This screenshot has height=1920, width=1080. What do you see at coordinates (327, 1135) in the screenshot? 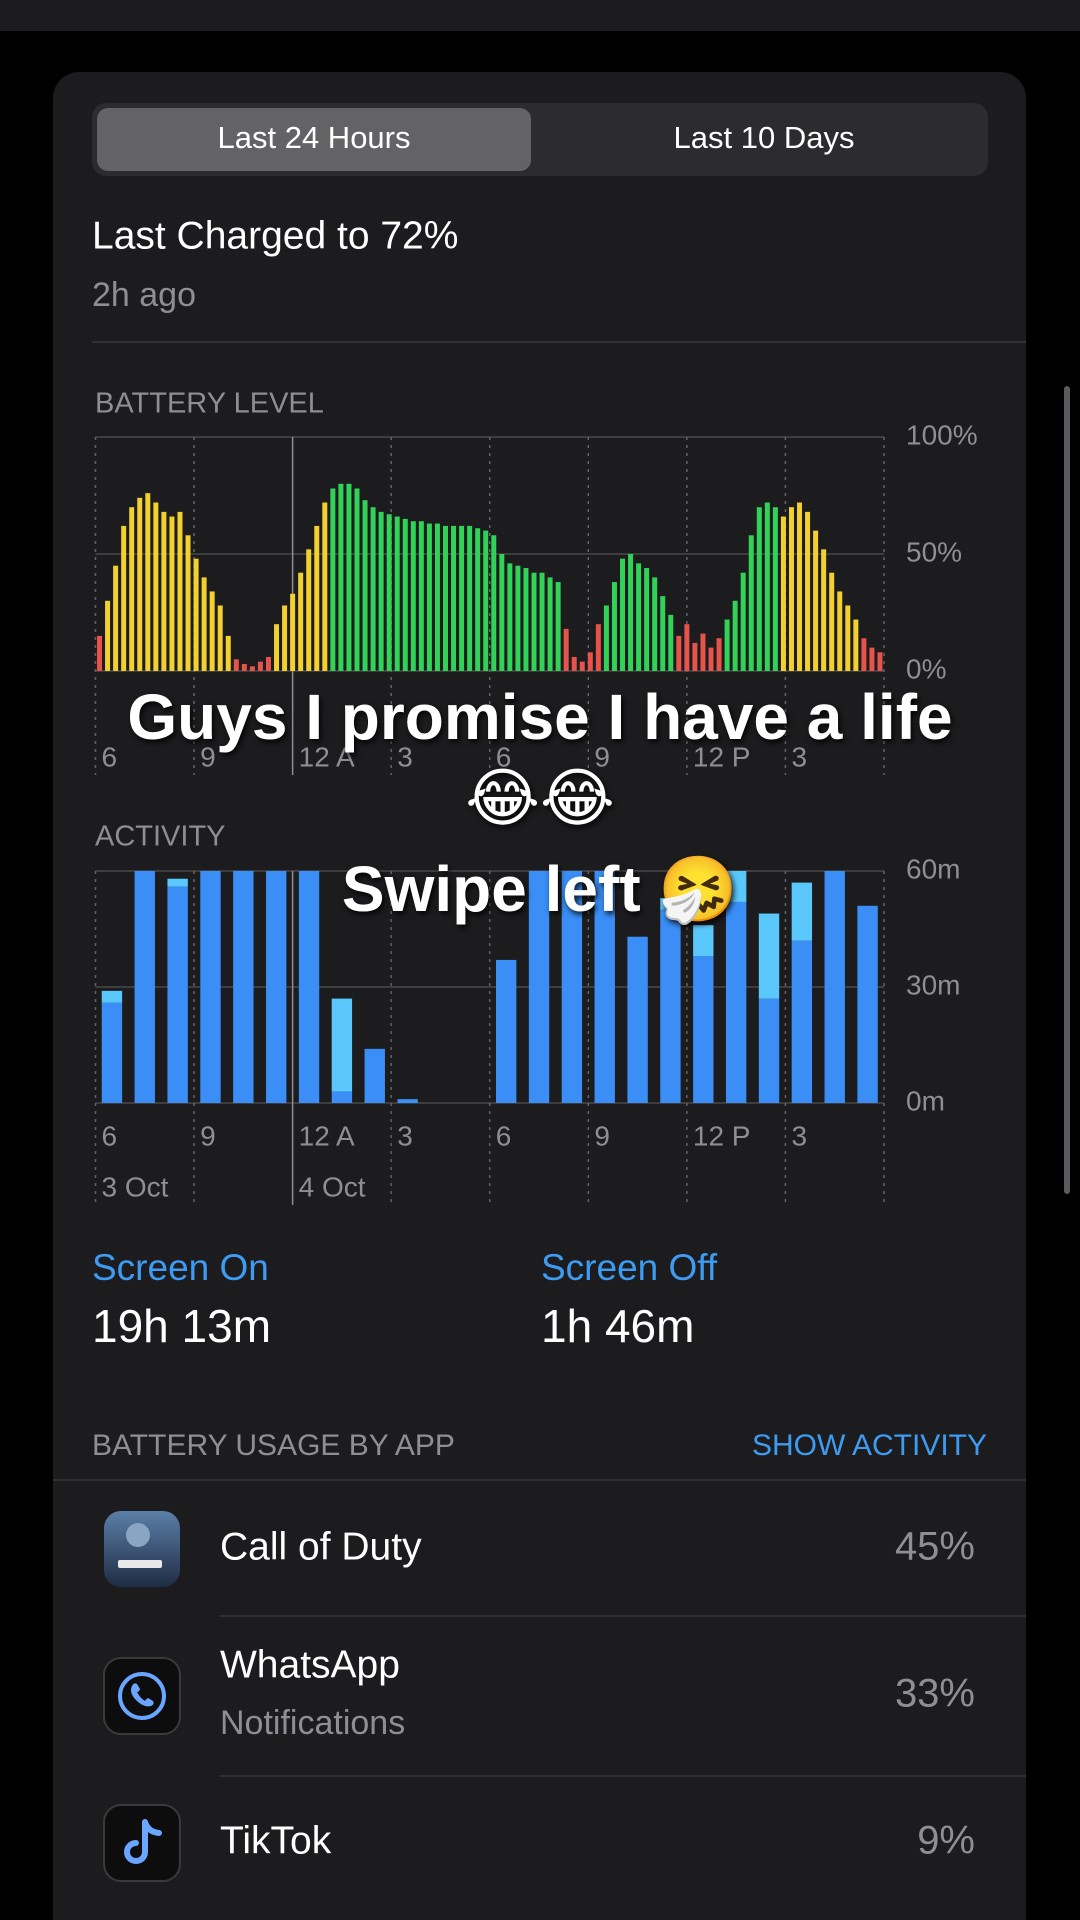
I see `x-tick-label: 12 A` at bounding box center [327, 1135].